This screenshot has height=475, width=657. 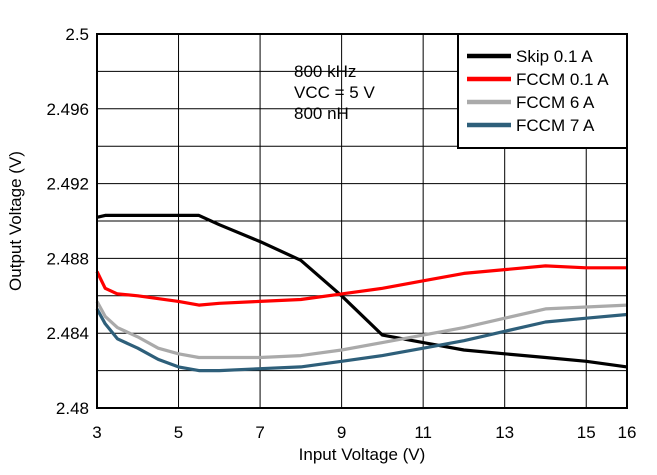 I want to click on y-tick-label: 2.488, so click(x=67, y=258).